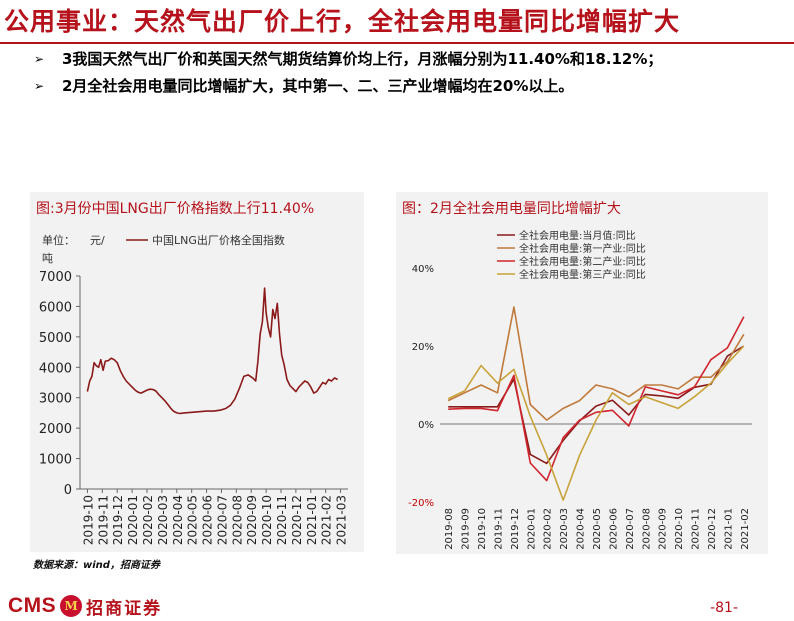 The height and width of the screenshot is (621, 794). I want to click on page-number: -81-, so click(724, 608).